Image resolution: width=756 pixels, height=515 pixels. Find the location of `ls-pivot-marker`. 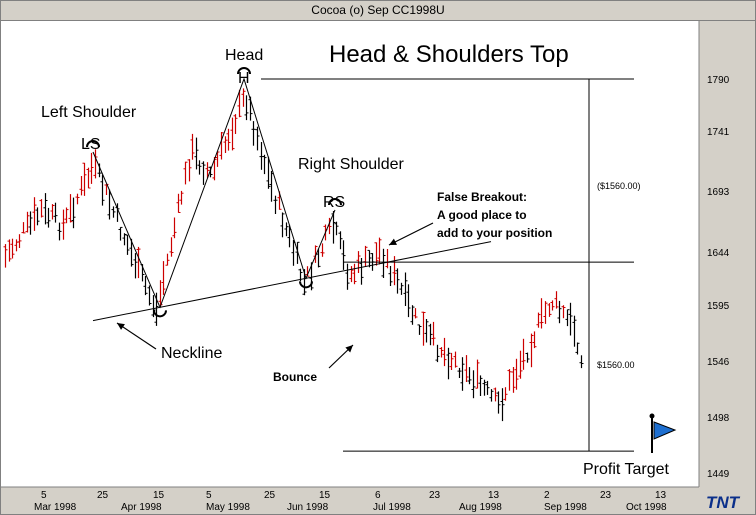

ls-pivot-marker is located at coordinates (93, 144).